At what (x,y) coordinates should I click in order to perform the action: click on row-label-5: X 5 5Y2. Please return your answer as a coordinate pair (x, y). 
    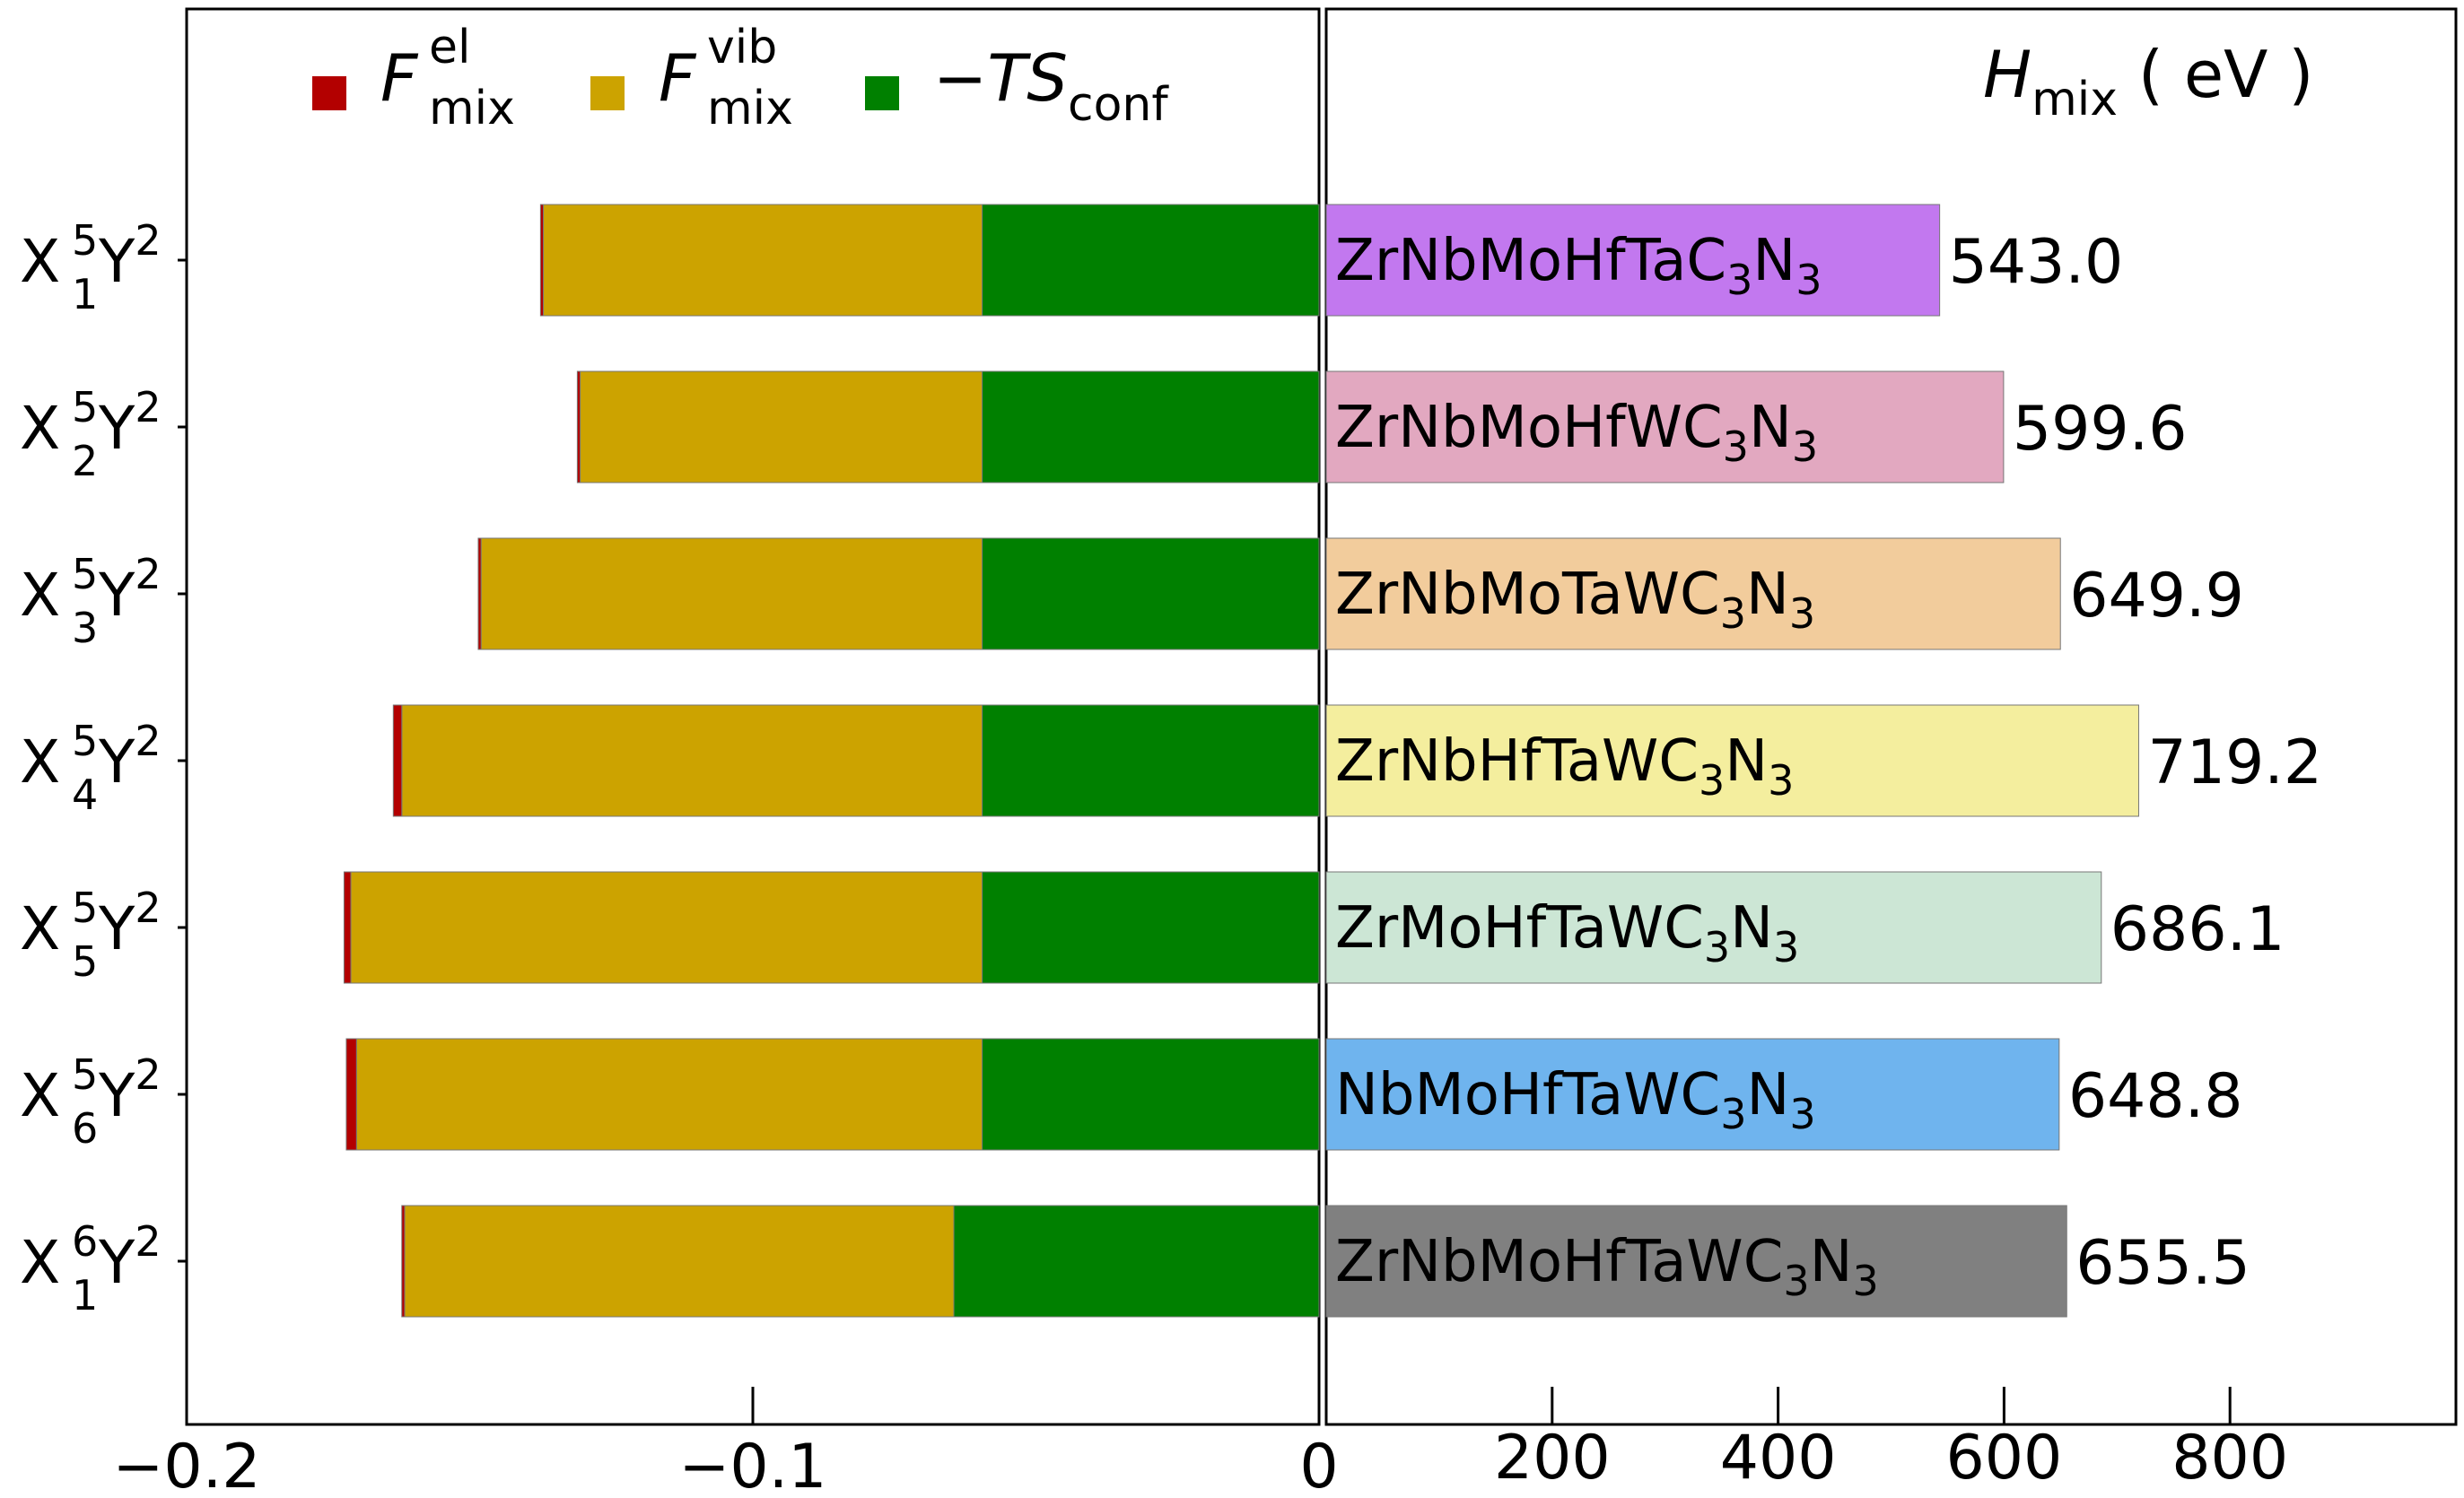
    Looking at the image, I should click on (91, 935).